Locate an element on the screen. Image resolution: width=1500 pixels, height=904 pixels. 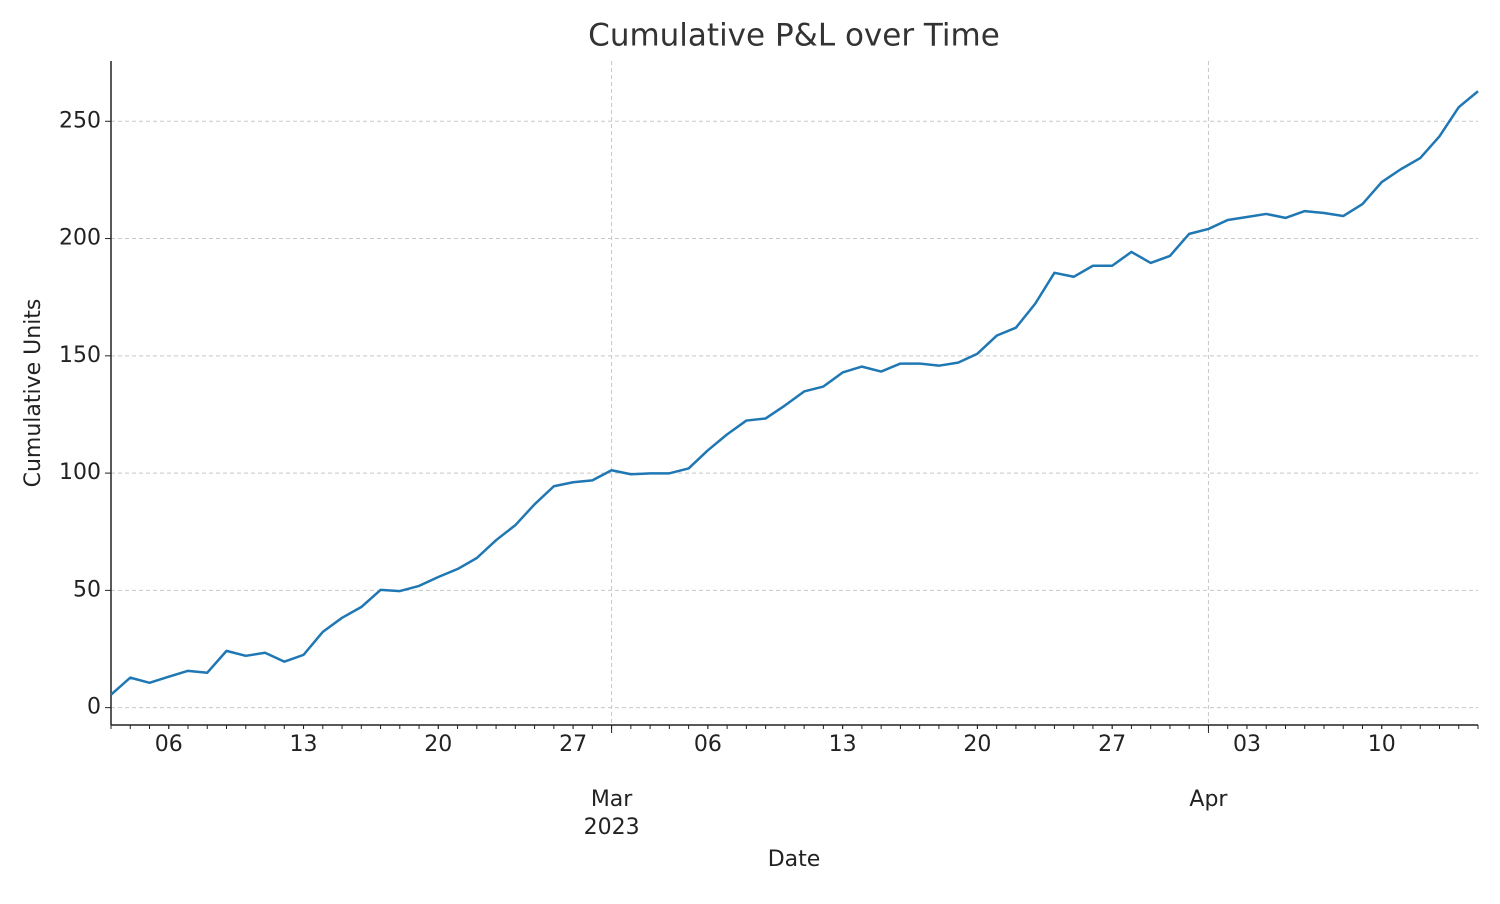
y-tick-label: 150 is located at coordinates (80, 355).